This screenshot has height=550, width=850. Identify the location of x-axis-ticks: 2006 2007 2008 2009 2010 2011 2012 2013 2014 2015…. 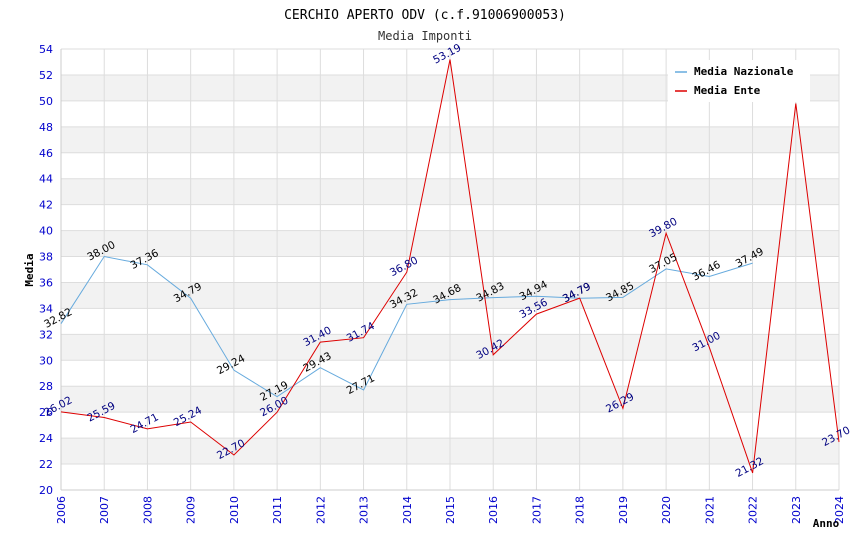
(450, 510).